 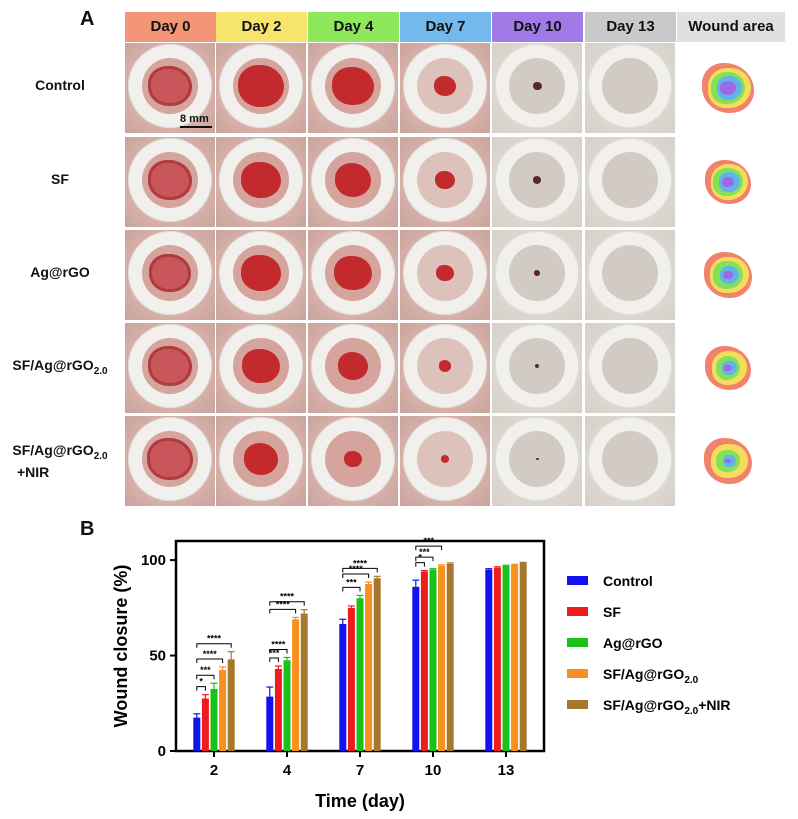 What do you see at coordinates (433, 770) in the screenshot?
I see `x-tick-label: 10` at bounding box center [433, 770].